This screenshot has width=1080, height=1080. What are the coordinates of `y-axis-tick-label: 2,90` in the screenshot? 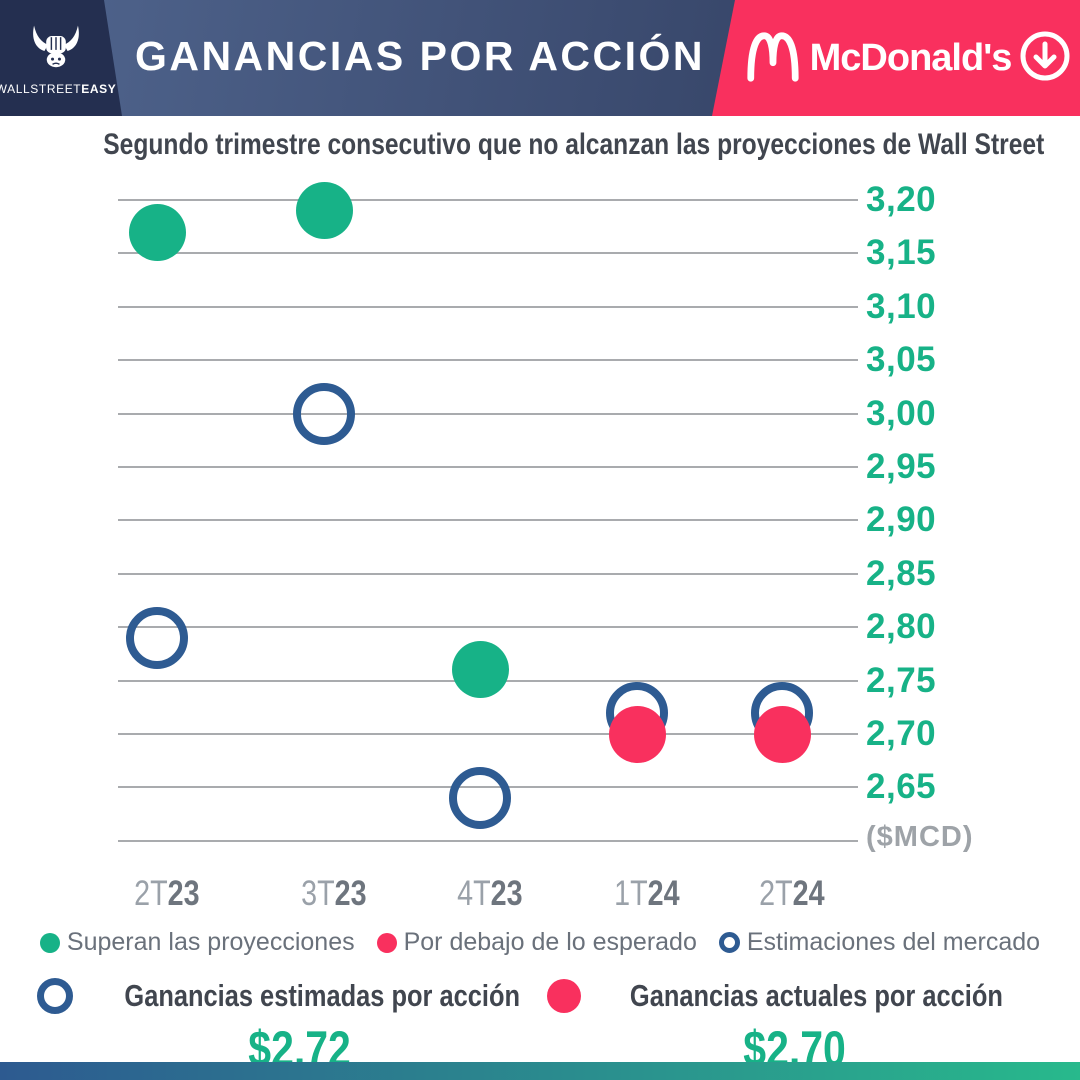 It's located at (901, 520).